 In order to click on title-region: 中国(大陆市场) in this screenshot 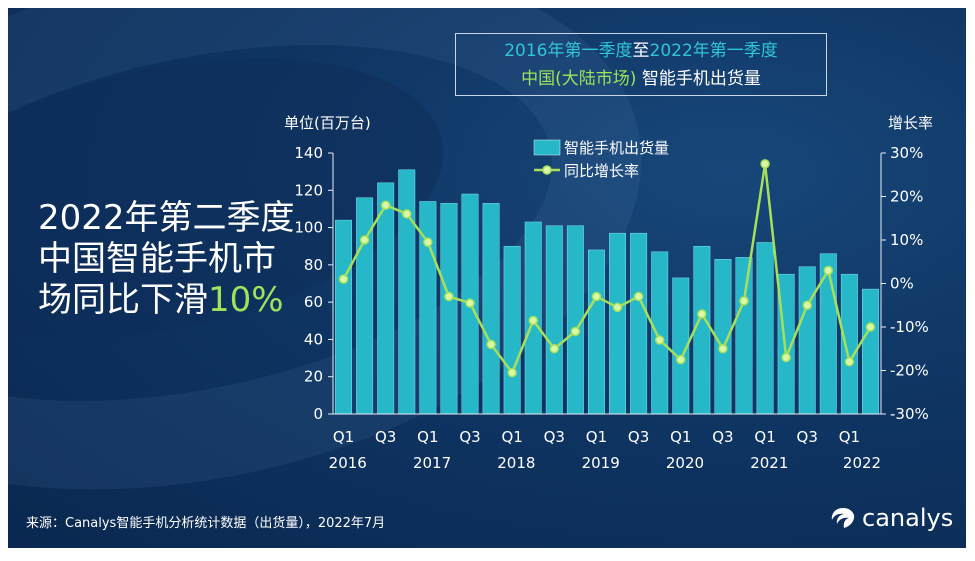, I will do `click(579, 79)`.